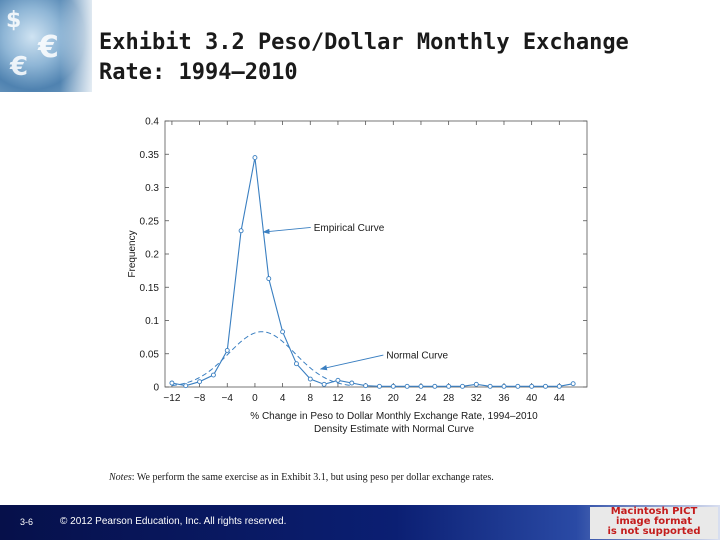 Image resolution: width=720 pixels, height=540 pixels. What do you see at coordinates (351, 362) in the screenshot?
I see `normal-curve-arrow` at bounding box center [351, 362].